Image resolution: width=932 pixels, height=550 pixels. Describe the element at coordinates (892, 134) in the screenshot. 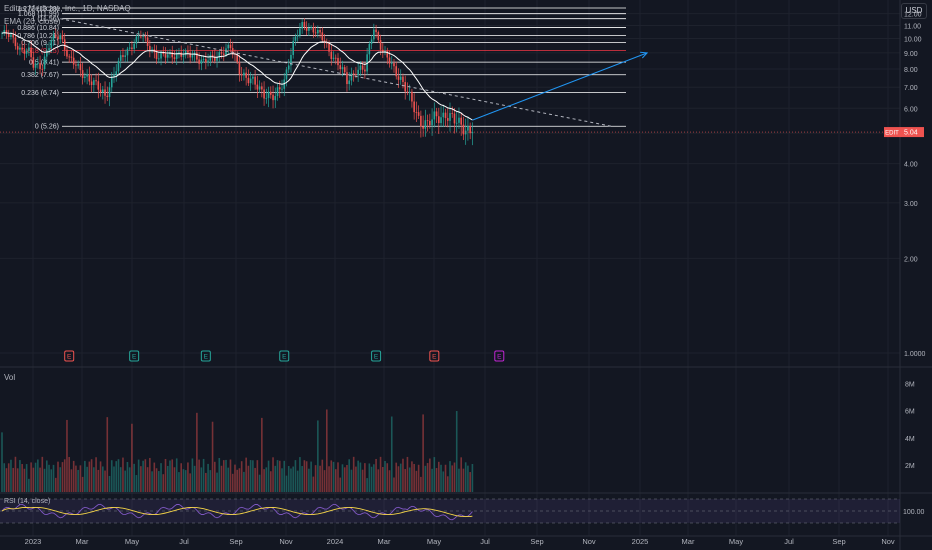

I see `last-price-symbol: EDIT` at that location.